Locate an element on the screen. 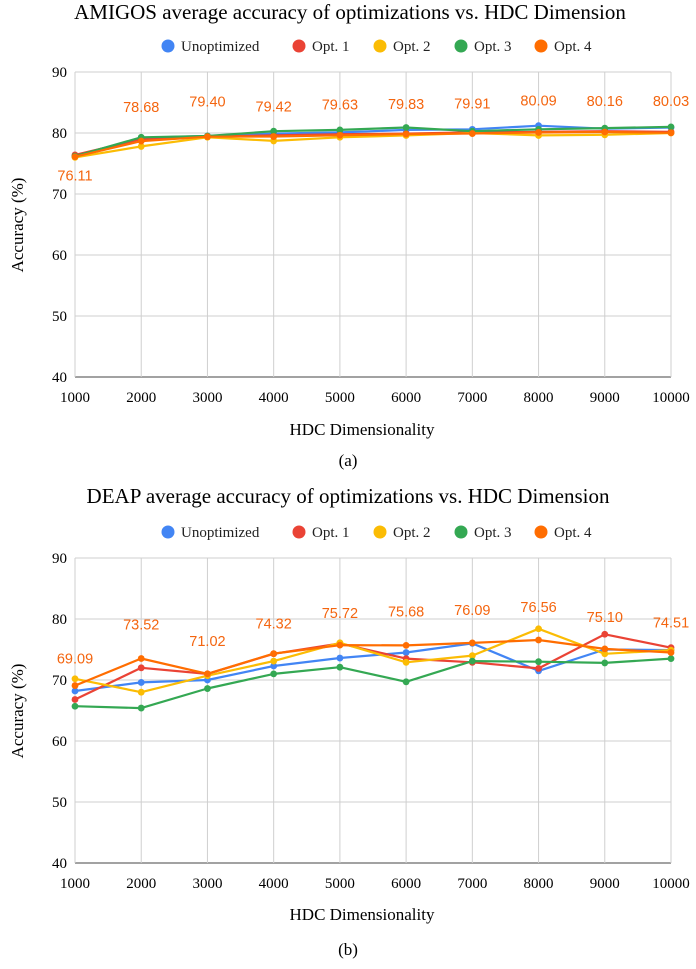 The height and width of the screenshot is (969, 696). x-tick-label: 10000 is located at coordinates (671, 884).